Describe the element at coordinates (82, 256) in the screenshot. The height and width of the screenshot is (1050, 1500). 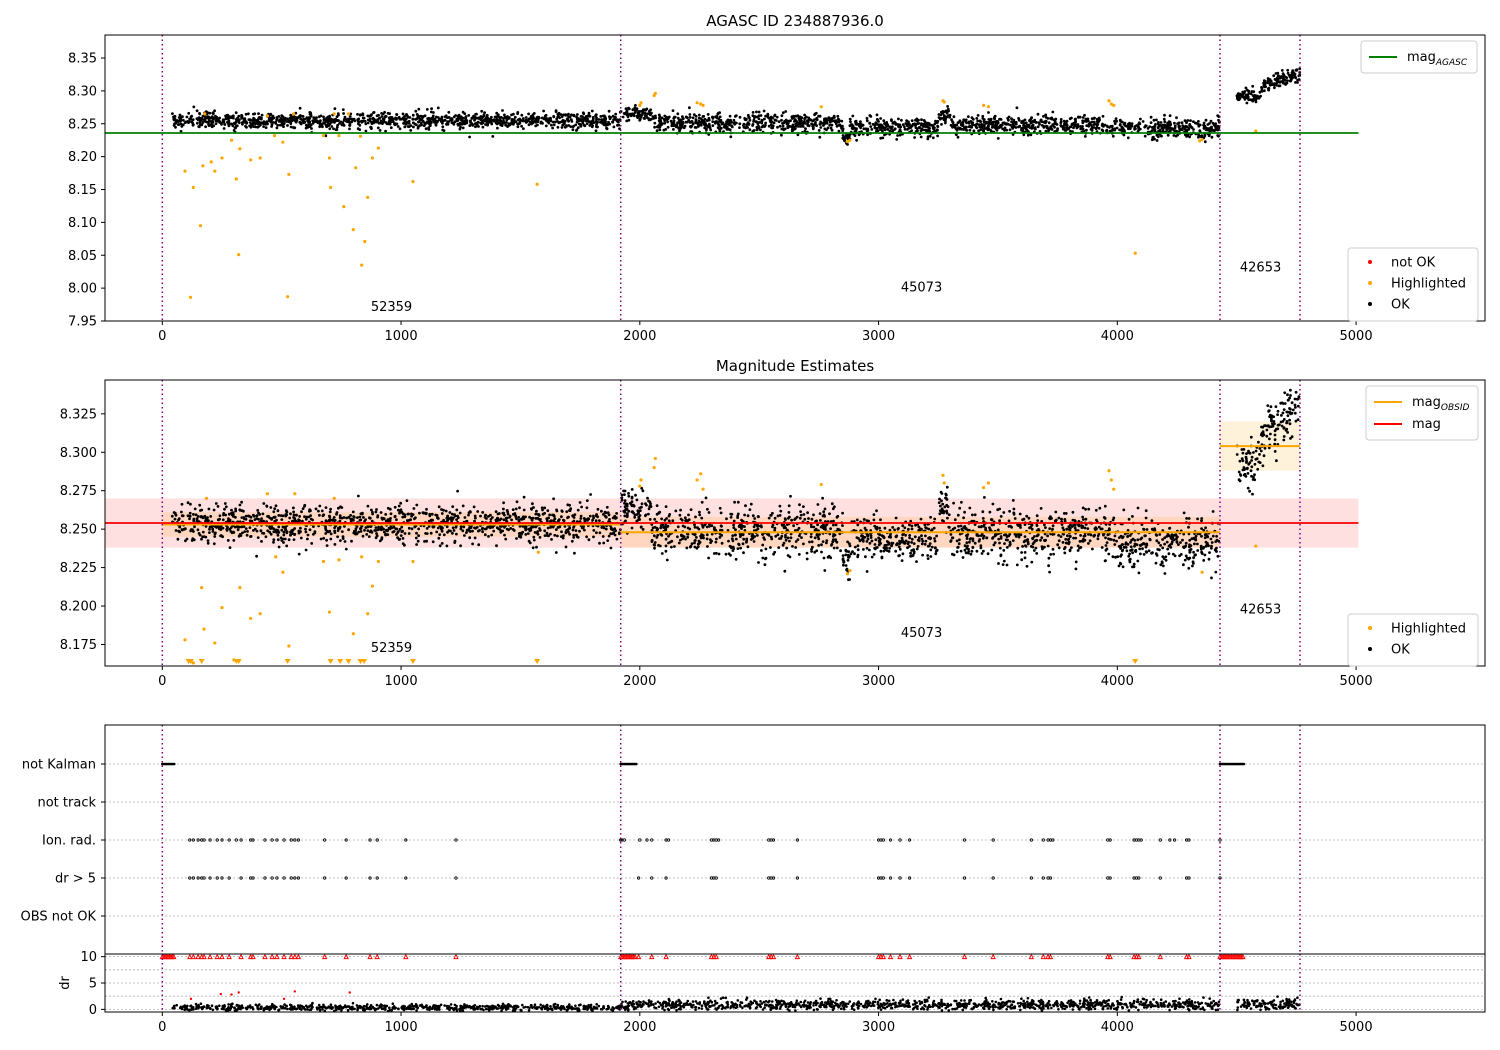
I see `y-tick-label: 8.05` at that location.